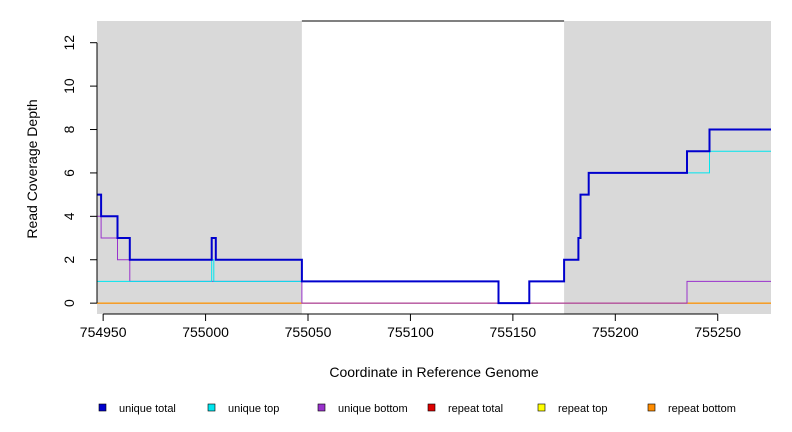  What do you see at coordinates (410, 332) in the screenshot?
I see `x-tick-label: 755100` at bounding box center [410, 332].